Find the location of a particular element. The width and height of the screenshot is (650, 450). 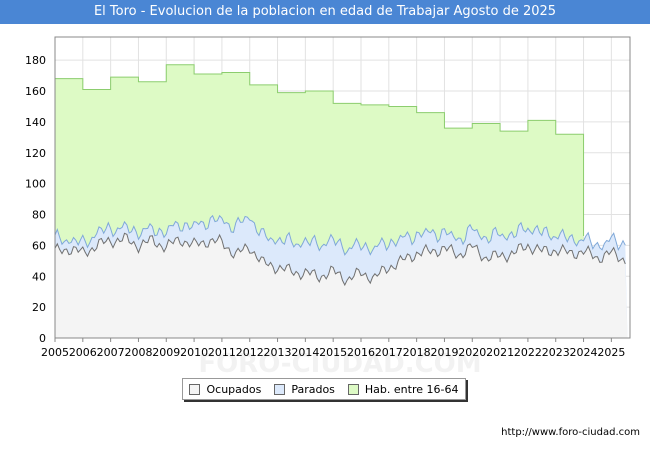

y-tick-label-140: 140 is located at coordinates (35, 122).